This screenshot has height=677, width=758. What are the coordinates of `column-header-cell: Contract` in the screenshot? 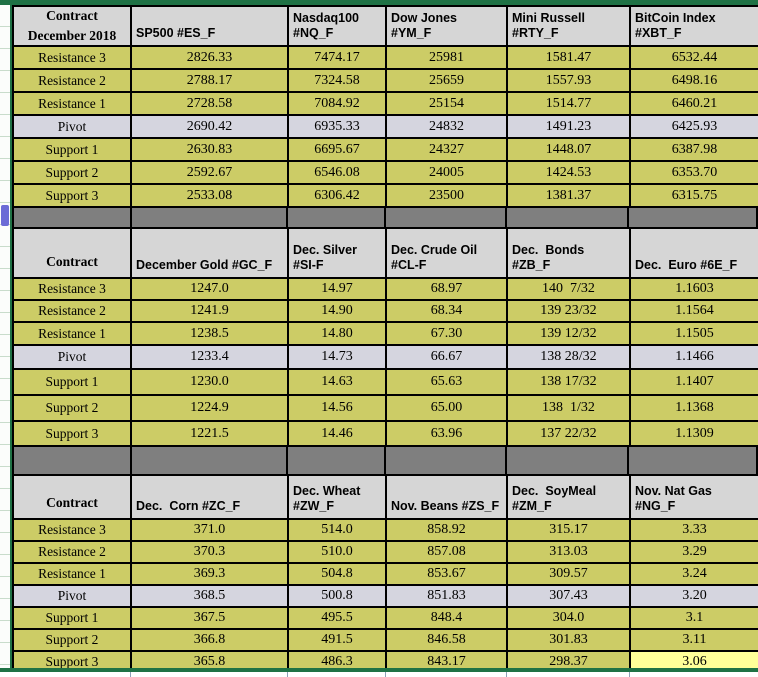 It's located at (73, 498).